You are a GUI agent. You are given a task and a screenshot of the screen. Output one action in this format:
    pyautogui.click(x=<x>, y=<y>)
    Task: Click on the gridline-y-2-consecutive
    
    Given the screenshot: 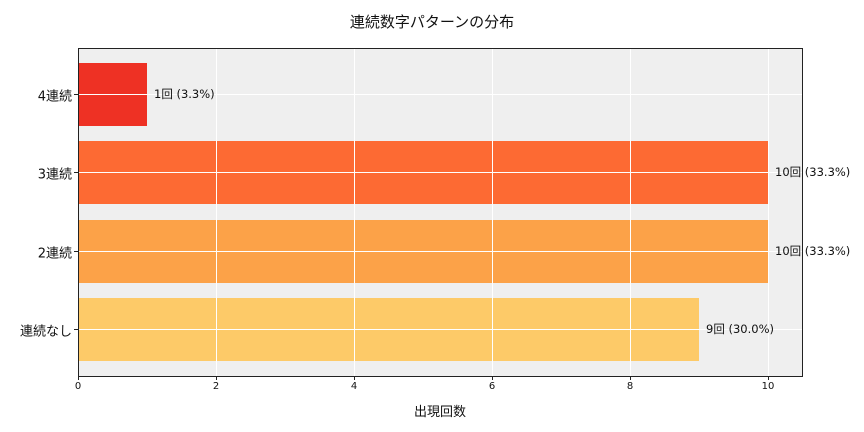 What is the action you would take?
    pyautogui.click(x=440, y=251)
    